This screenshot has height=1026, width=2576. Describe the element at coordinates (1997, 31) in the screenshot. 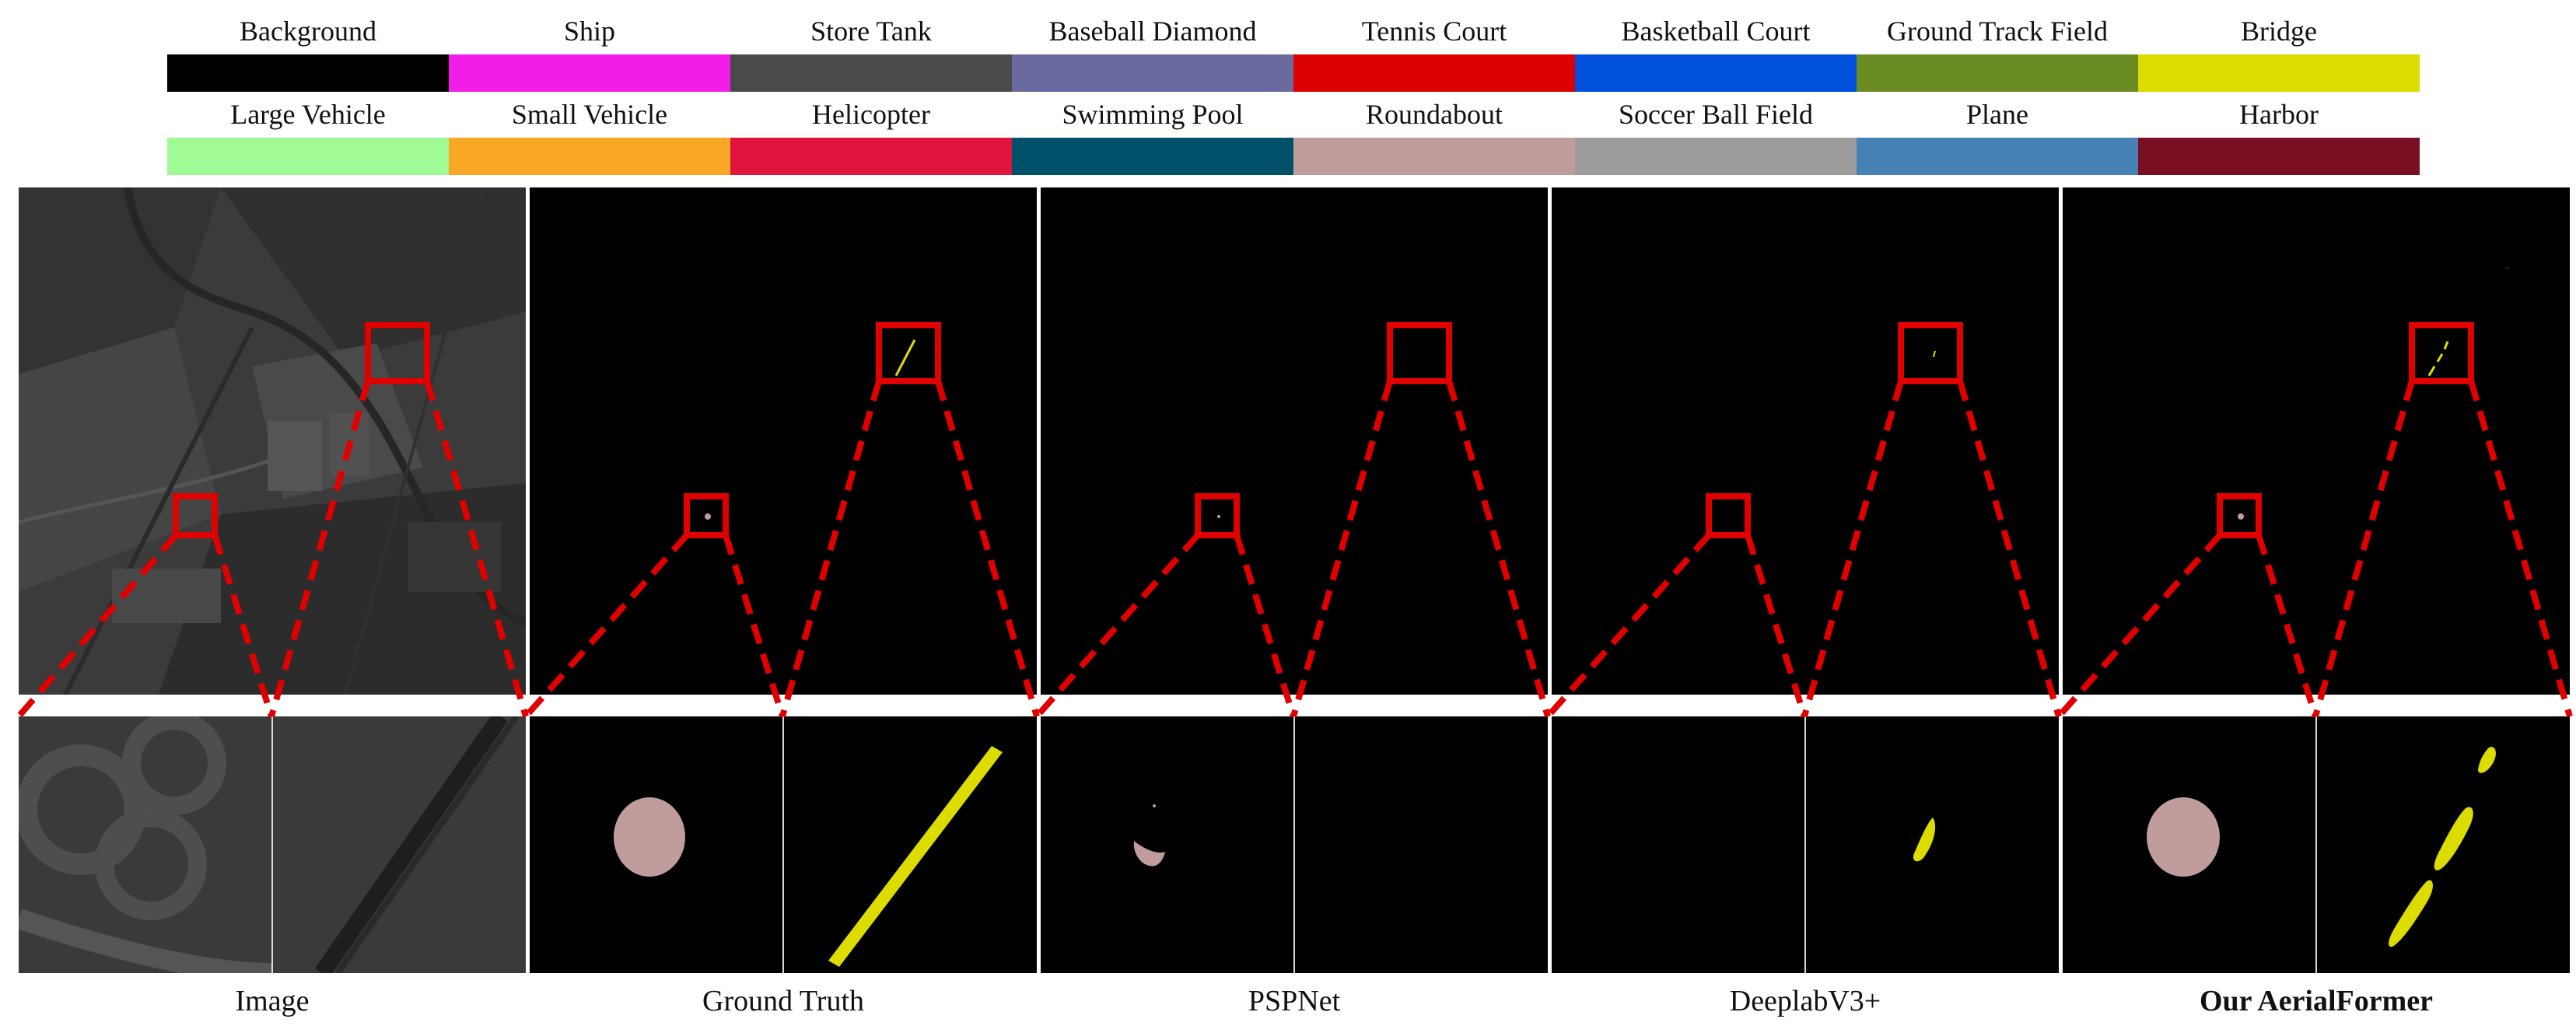

I see `legend-label: Ground Track Field` at that location.